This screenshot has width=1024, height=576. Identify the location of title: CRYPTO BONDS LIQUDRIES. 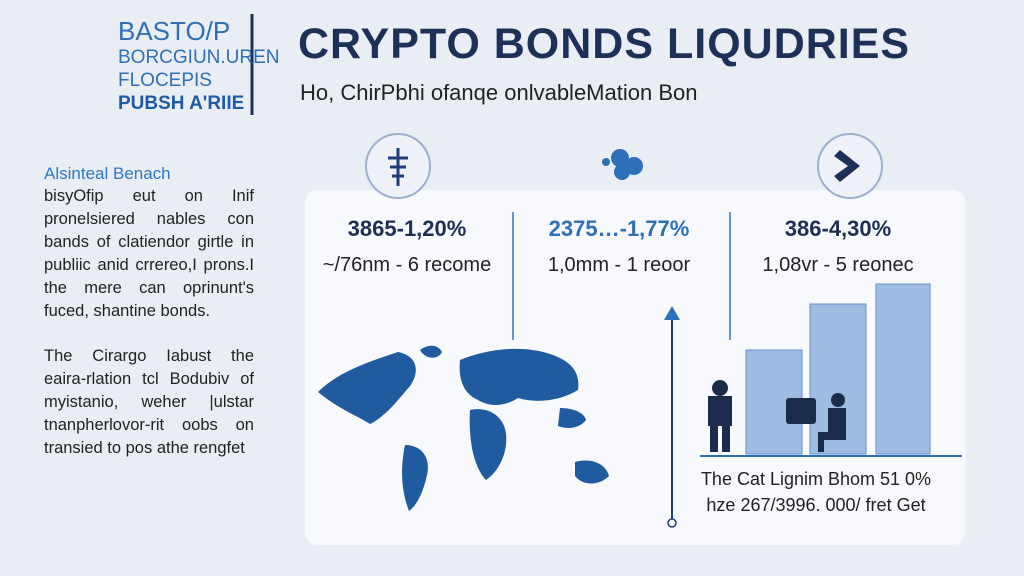
(604, 44).